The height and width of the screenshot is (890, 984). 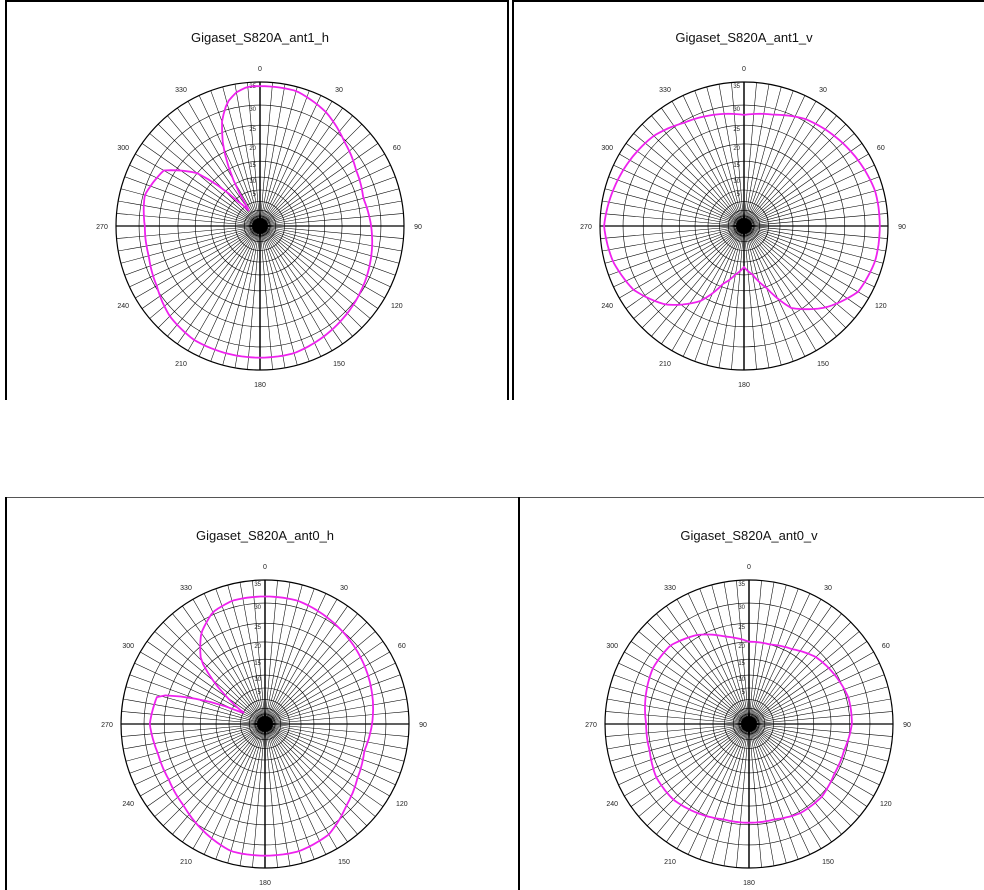 I want to click on radial-tick-label: 20, so click(x=736, y=149).